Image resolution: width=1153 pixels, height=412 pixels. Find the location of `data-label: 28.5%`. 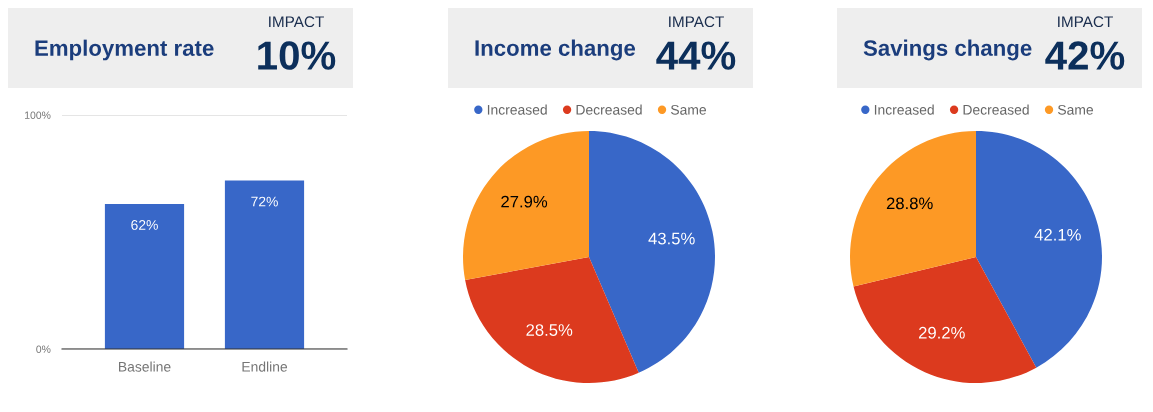

data-label: 28.5% is located at coordinates (549, 330).